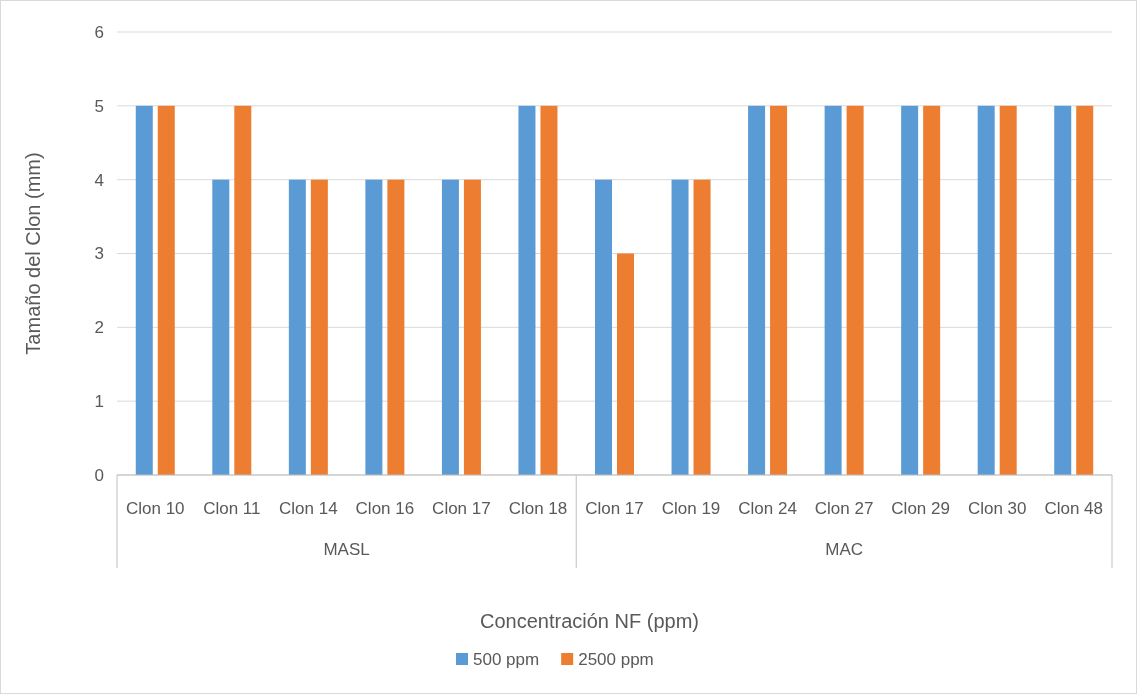 This screenshot has width=1137, height=694. I want to click on x-tick-label: Clon 16, so click(385, 508).